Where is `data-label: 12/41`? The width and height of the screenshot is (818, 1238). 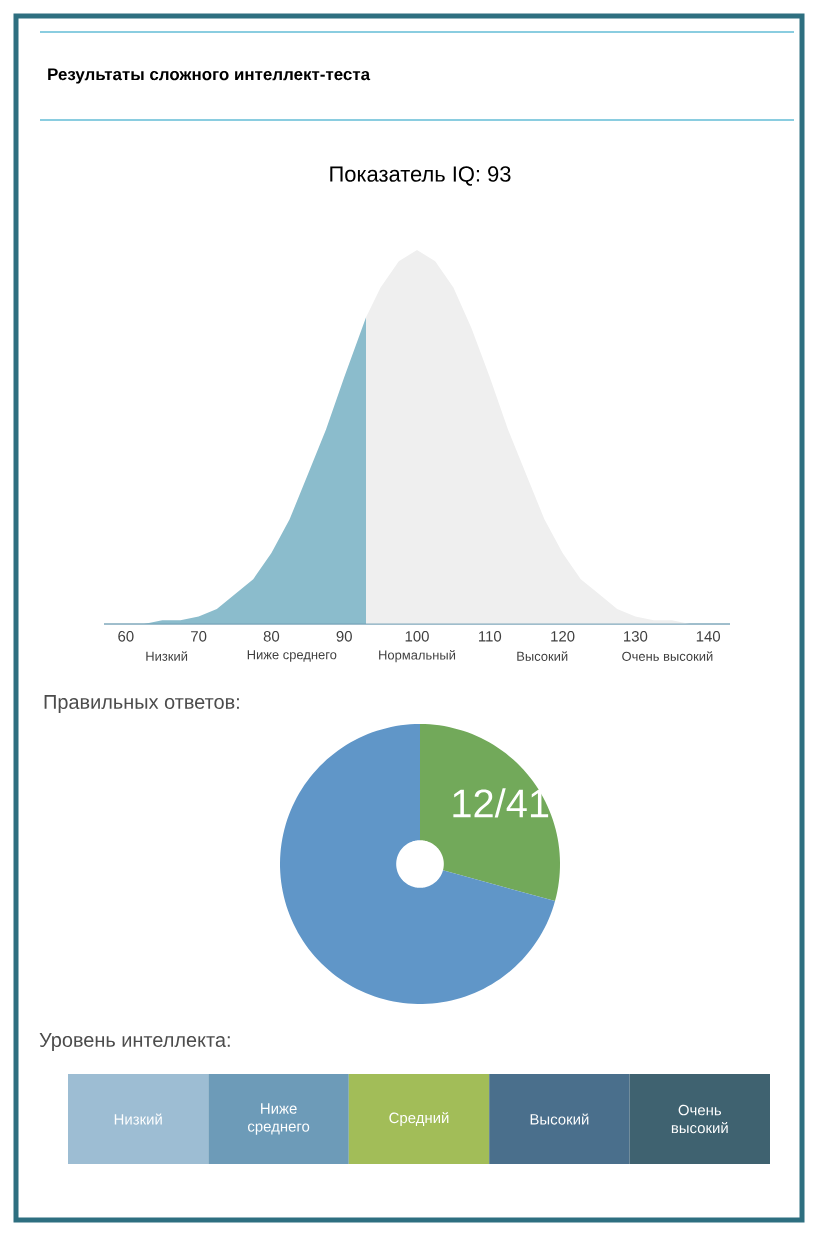 data-label: 12/41 is located at coordinates (501, 803).